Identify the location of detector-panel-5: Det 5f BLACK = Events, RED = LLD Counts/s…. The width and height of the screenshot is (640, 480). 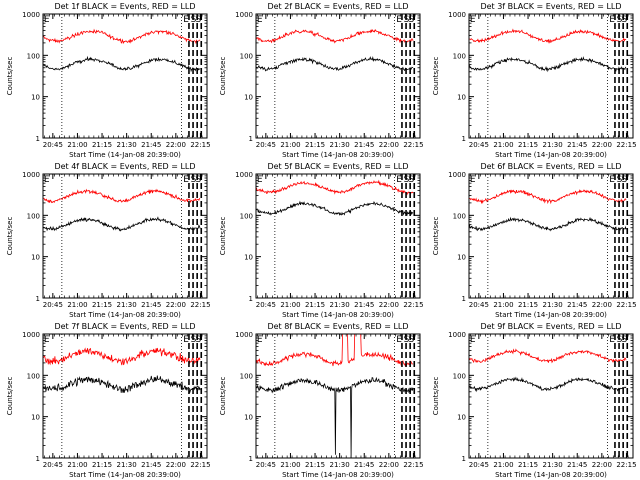
(321, 240).